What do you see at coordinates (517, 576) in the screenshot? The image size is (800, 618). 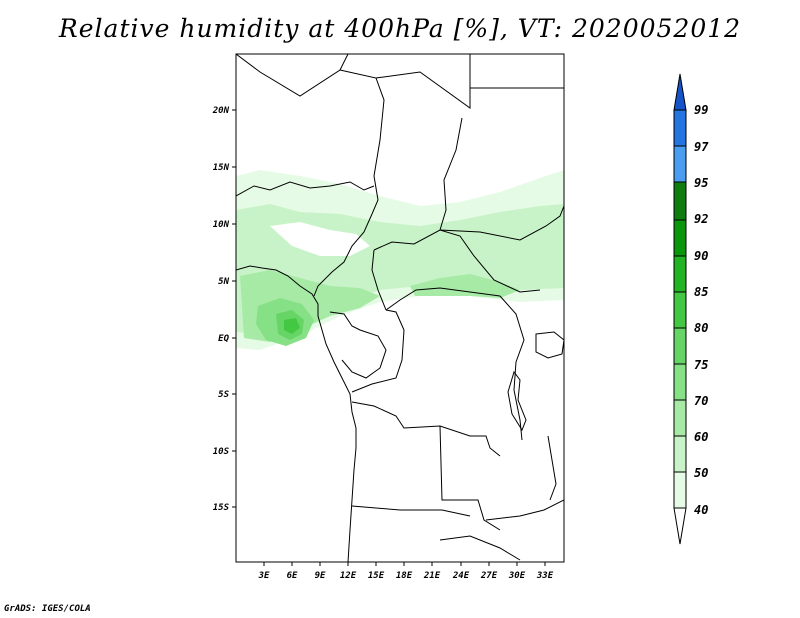 I see `lon-label-30e: 30E` at bounding box center [517, 576].